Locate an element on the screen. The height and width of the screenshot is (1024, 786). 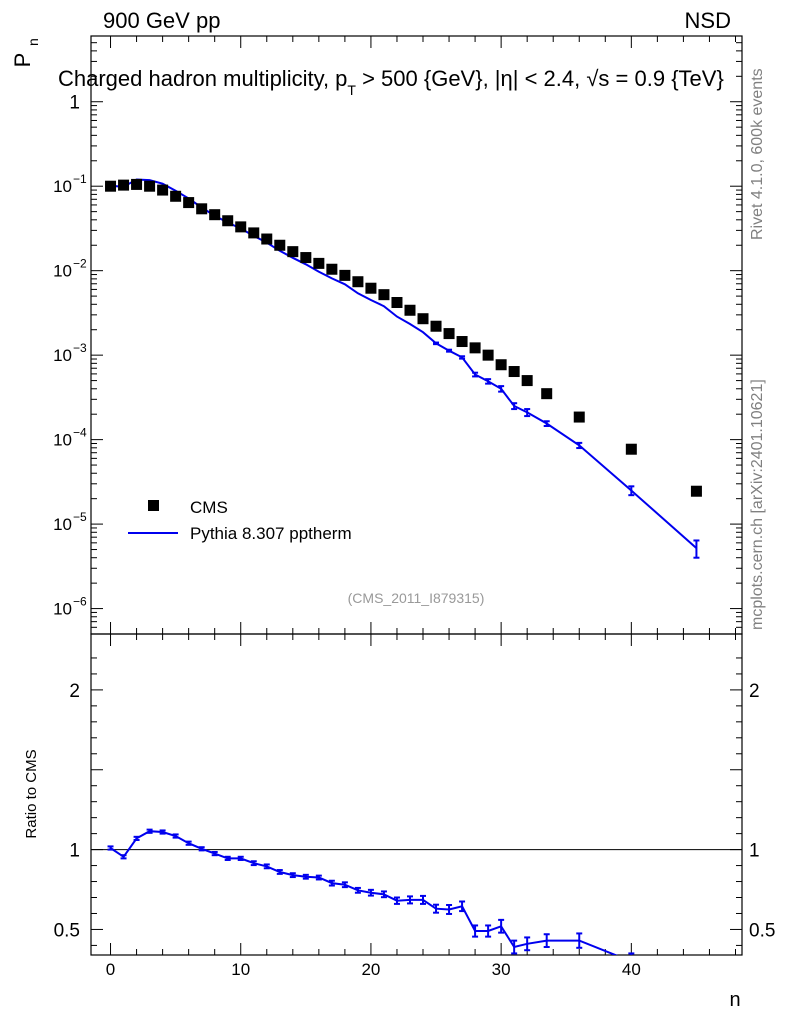
legend: CMS Pythia 8.307 pptherm is located at coordinates (240, 520).